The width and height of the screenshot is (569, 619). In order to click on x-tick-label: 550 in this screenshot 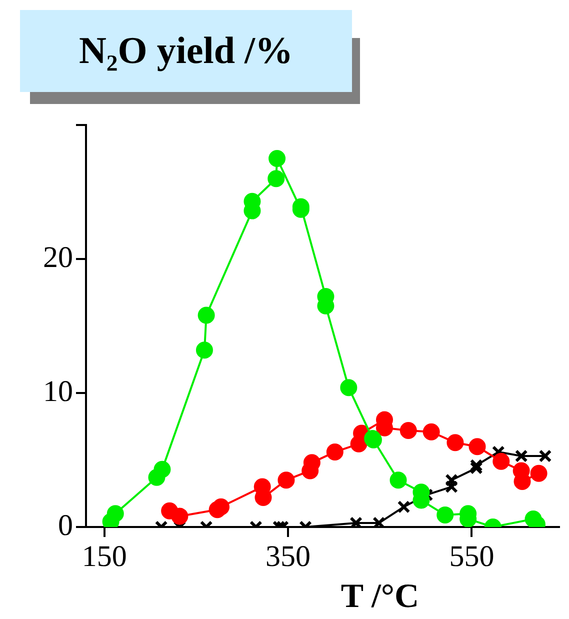, I will do `click(471, 556)`.